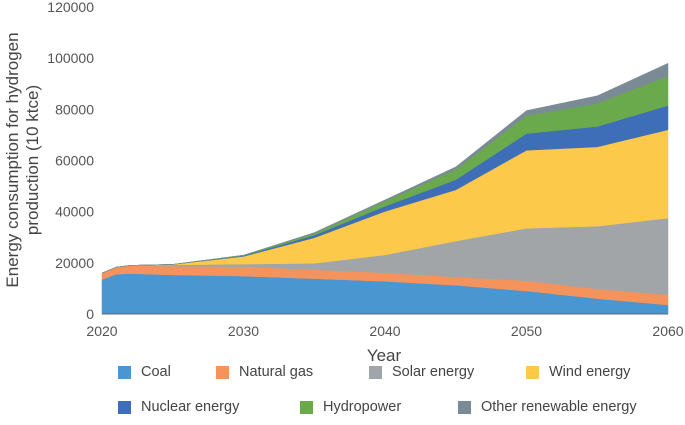  I want to click on x-axis-title: Year, so click(384, 354).